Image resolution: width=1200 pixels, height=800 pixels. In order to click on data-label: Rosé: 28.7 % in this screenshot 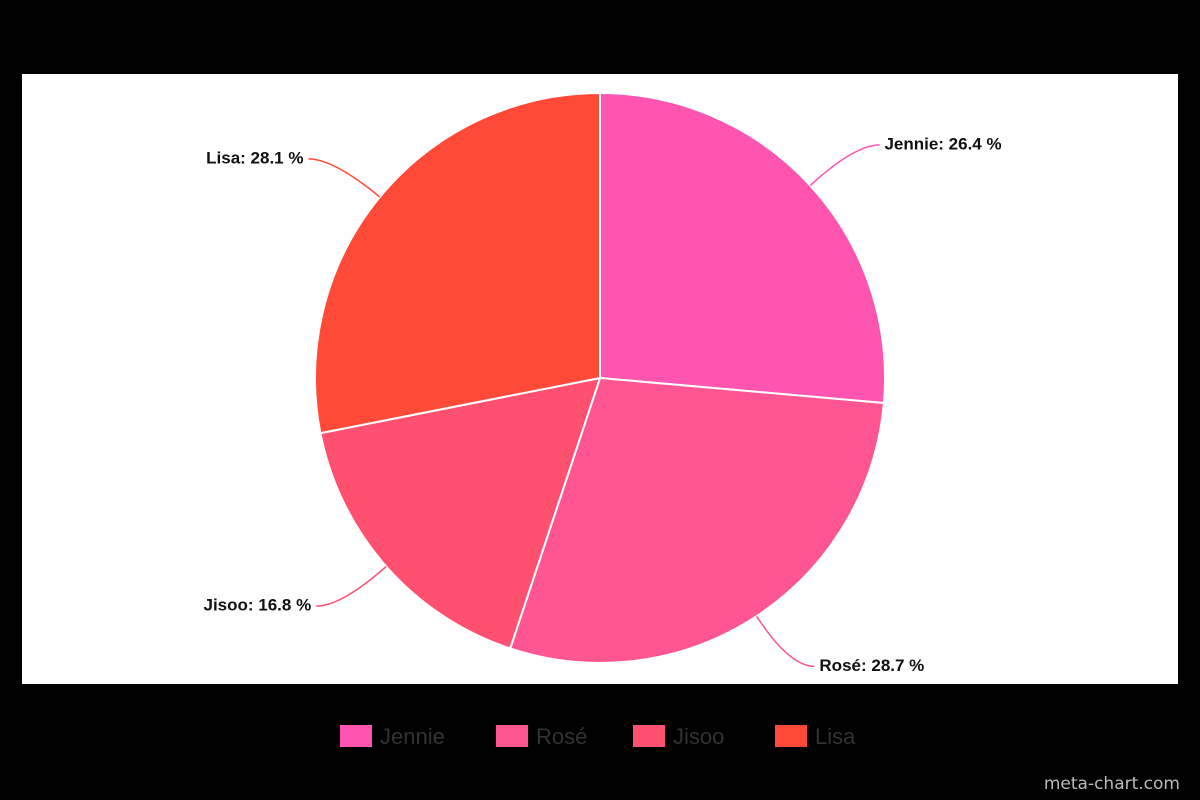, I will do `click(871, 665)`.